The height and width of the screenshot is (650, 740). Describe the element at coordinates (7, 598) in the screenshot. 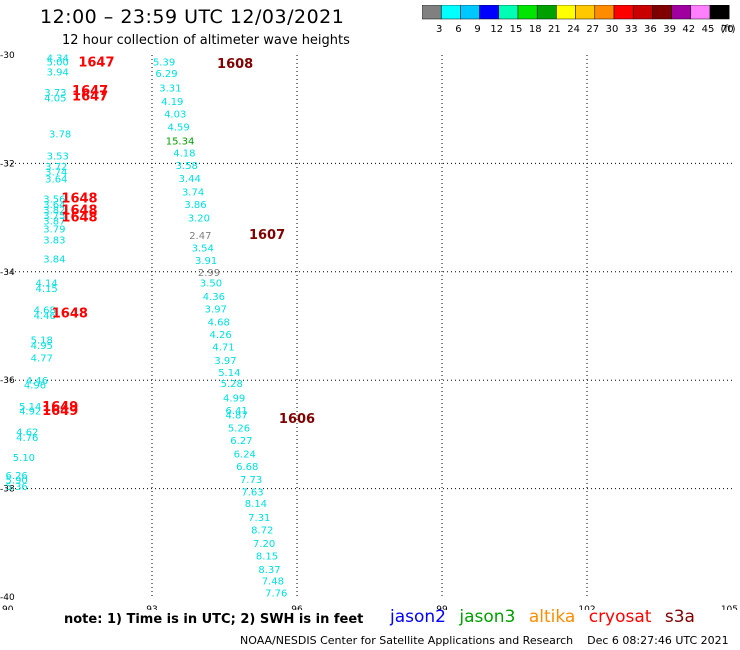

I see `y-tick-label: -40` at that location.